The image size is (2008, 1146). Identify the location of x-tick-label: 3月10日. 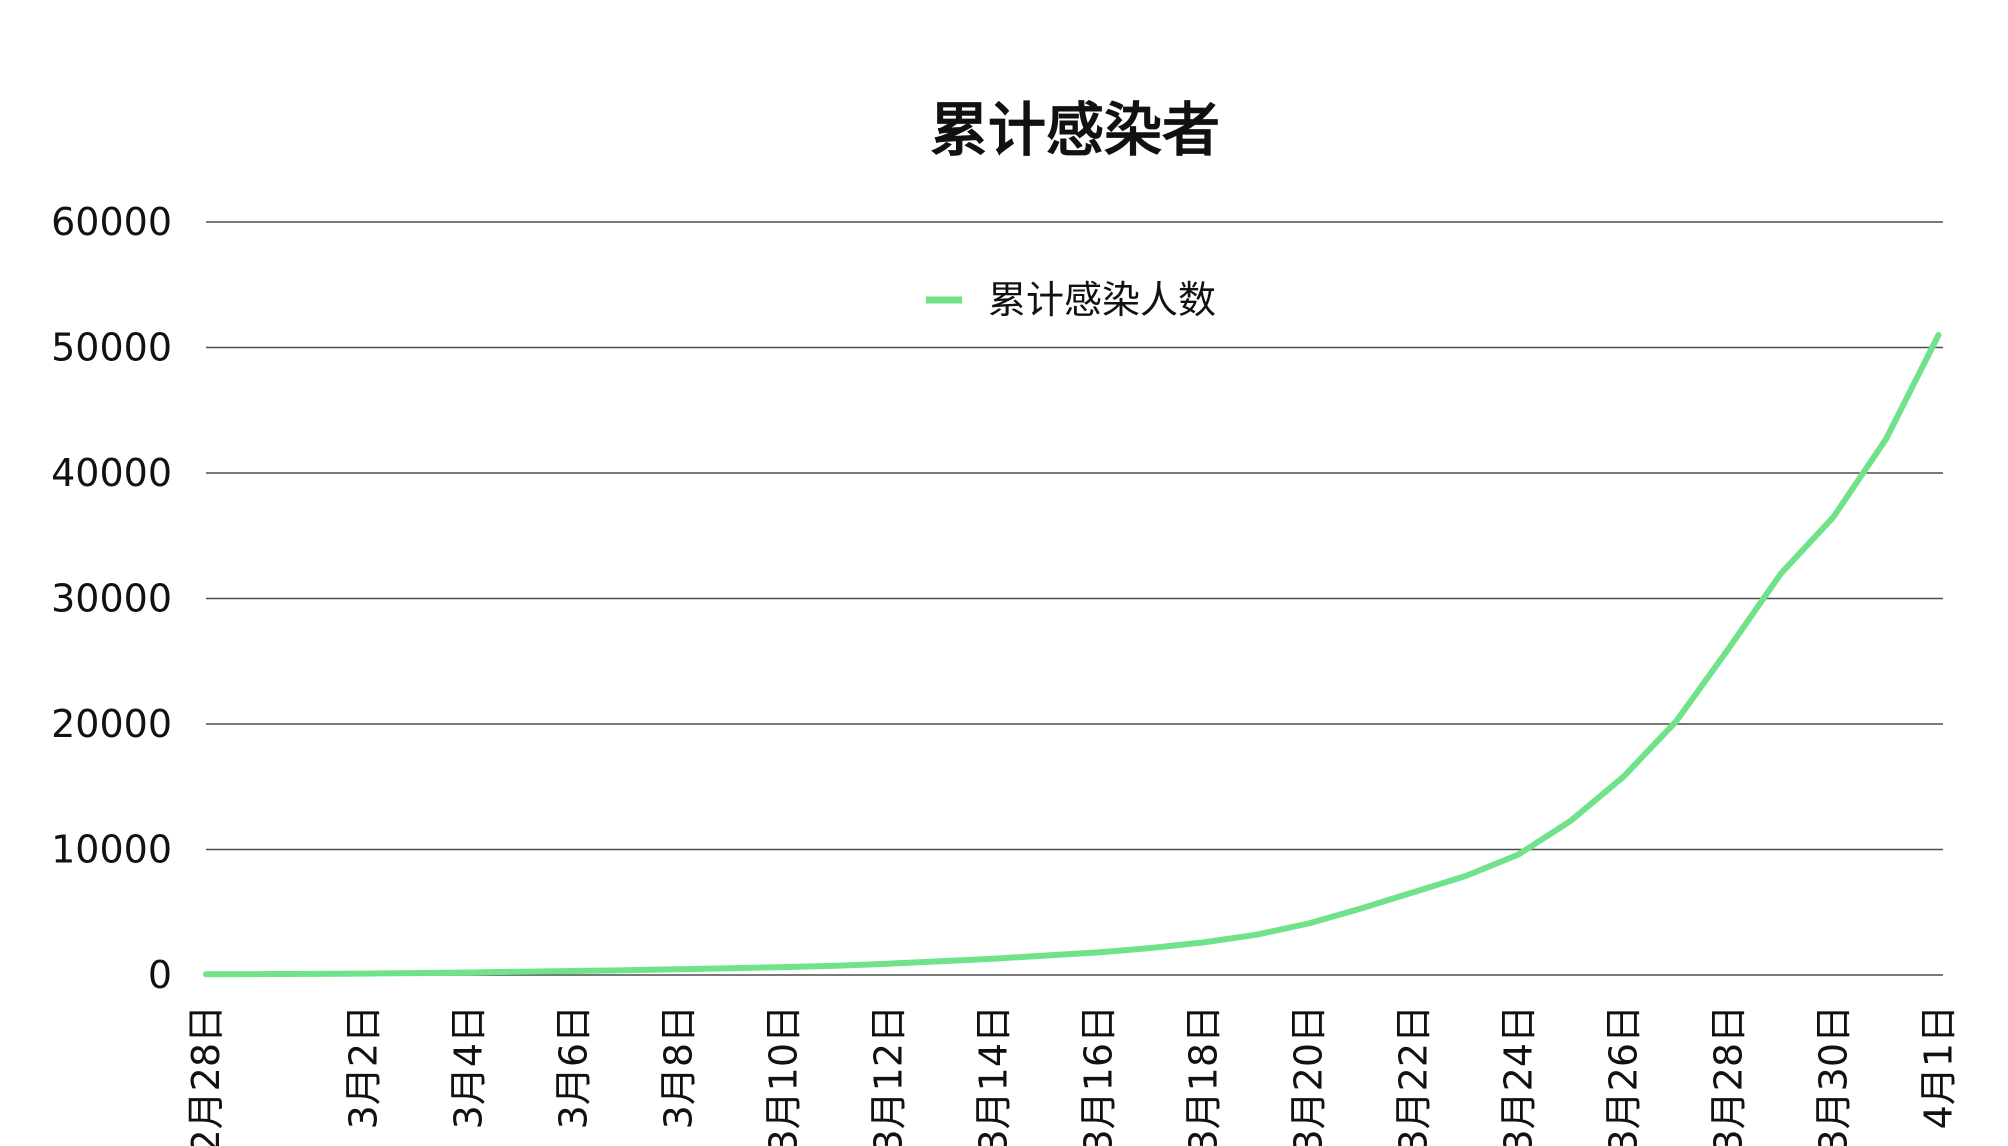
(784, 1075).